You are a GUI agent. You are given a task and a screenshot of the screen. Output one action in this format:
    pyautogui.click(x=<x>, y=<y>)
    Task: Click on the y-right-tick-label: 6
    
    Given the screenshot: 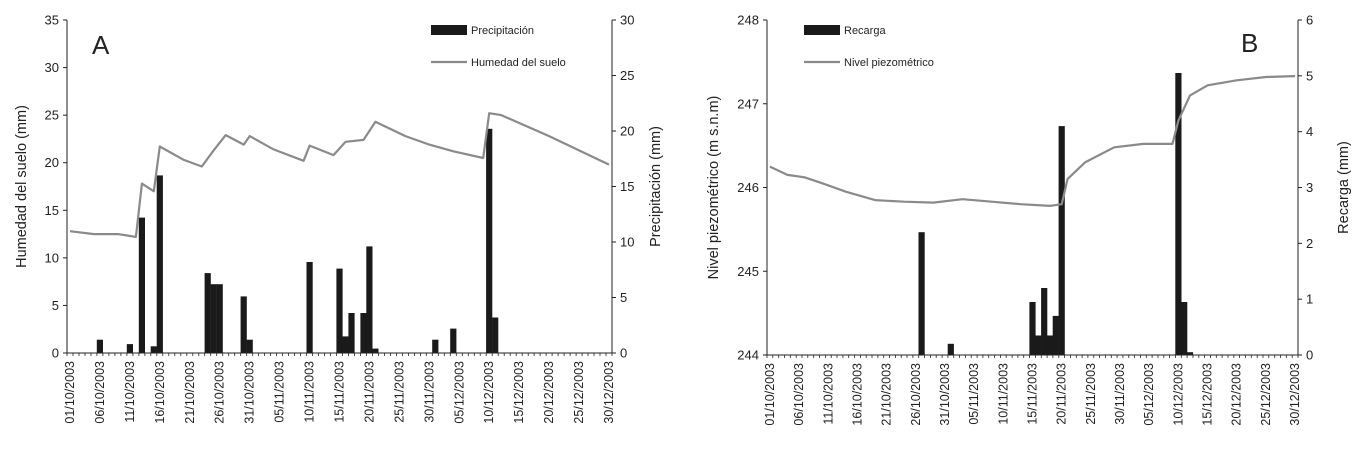 What is the action you would take?
    pyautogui.click(x=1309, y=20)
    